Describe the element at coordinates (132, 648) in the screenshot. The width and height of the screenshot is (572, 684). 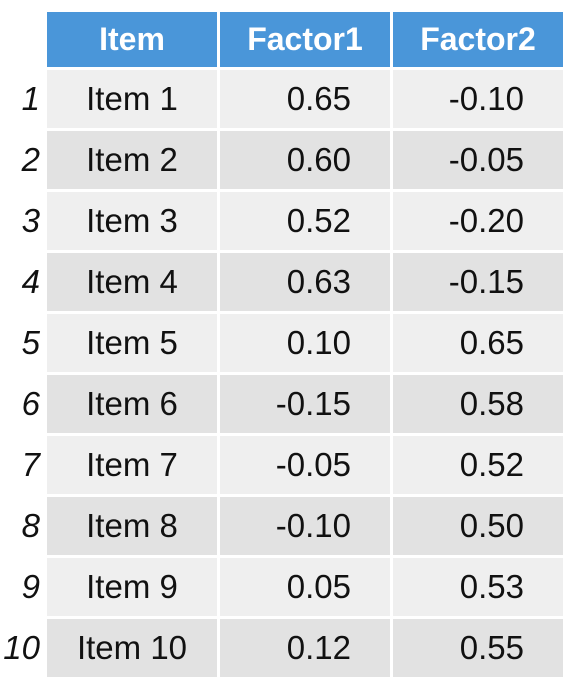
I see `item-cell: Item 10` at that location.